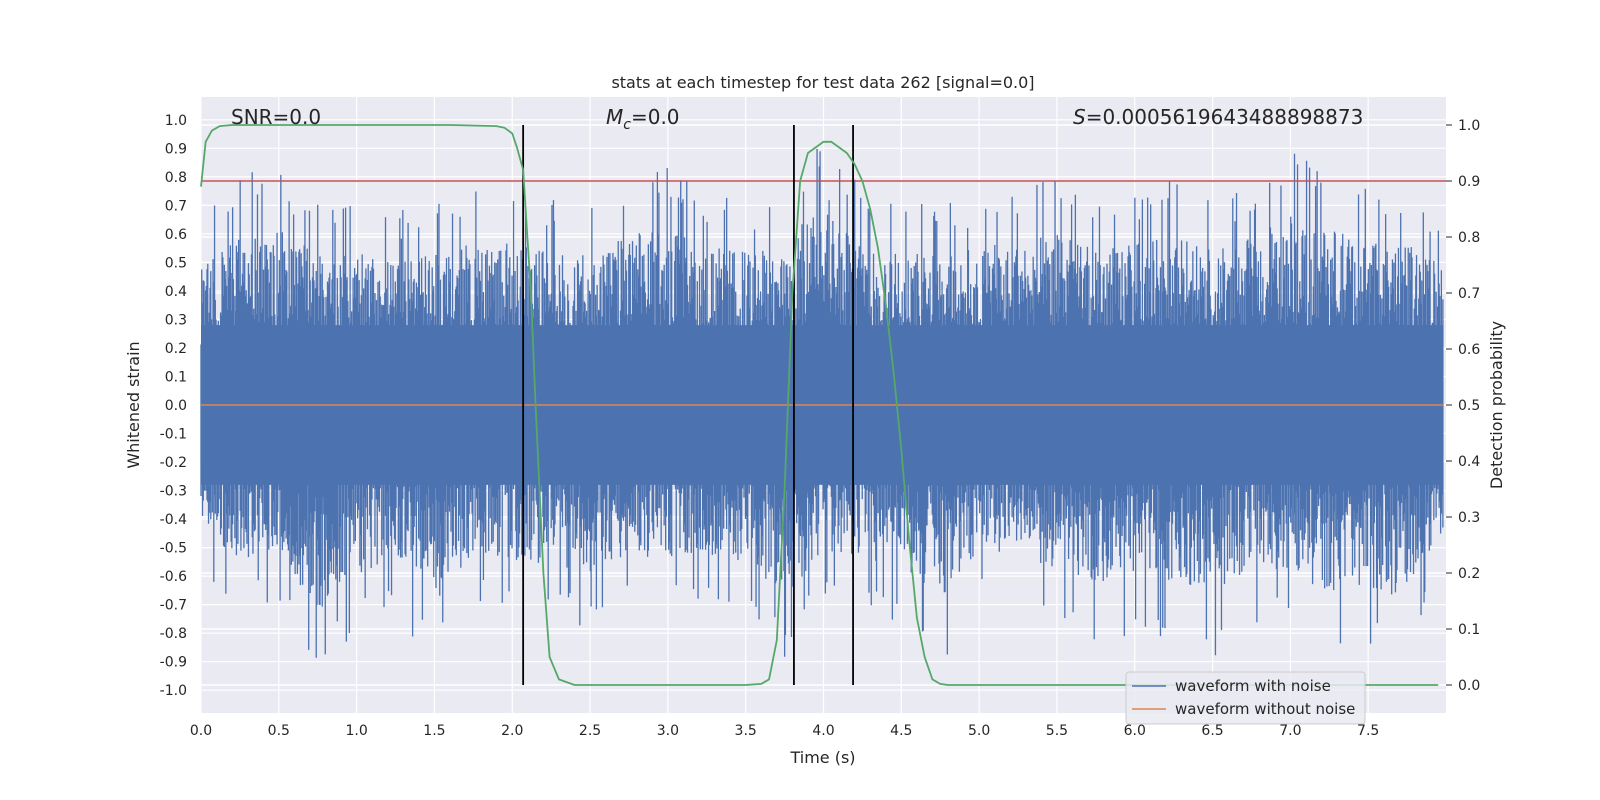  What do you see at coordinates (1469, 182) in the screenshot?
I see `y-right-tick-label: 0.9` at bounding box center [1469, 182].